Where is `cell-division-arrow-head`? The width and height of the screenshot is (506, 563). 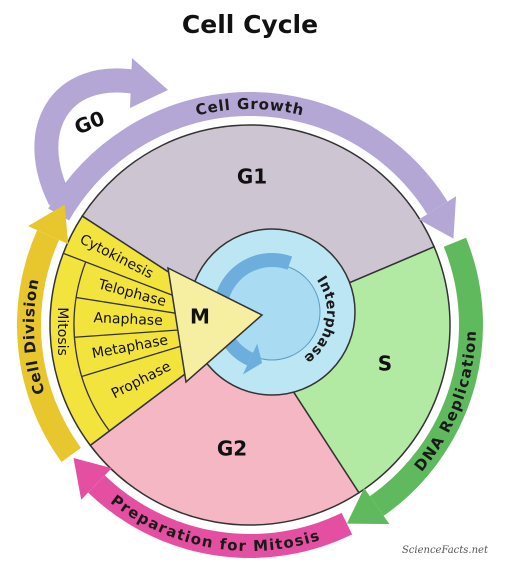
cell-division-arrow-head is located at coordinates (48, 224).